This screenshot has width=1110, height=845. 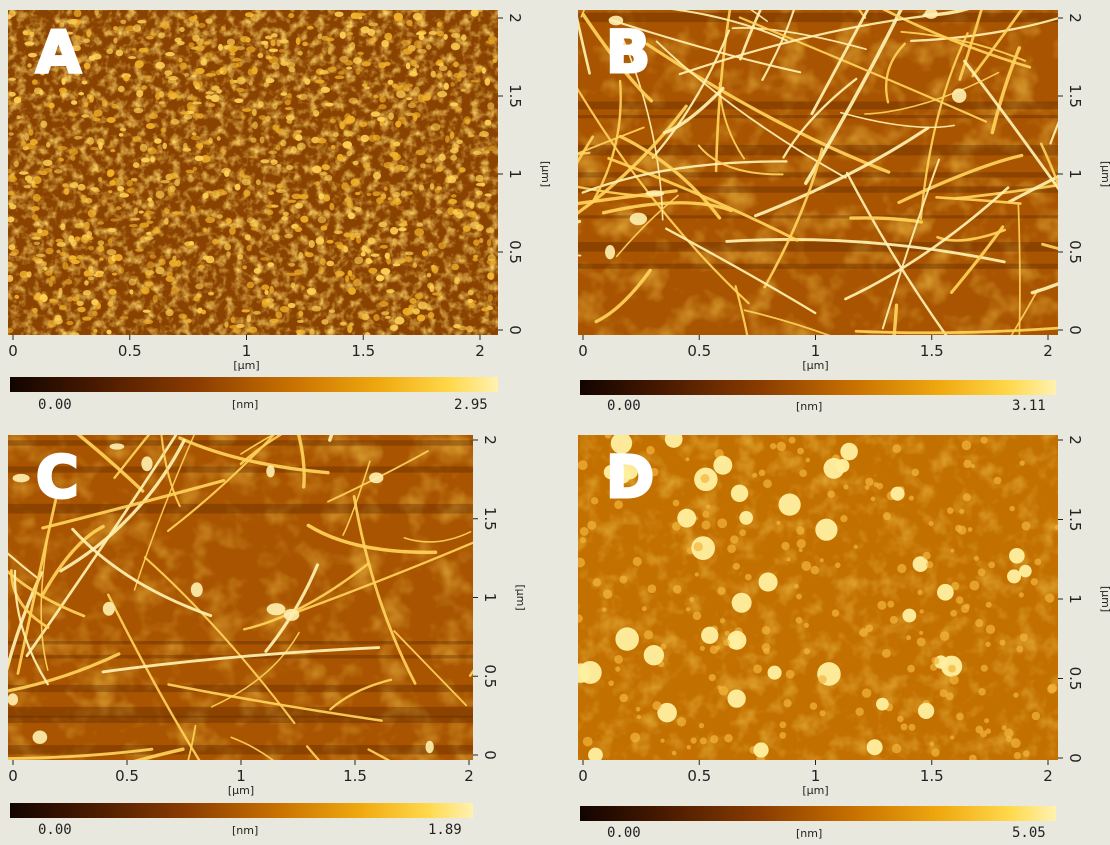 I want to click on colorbar-unit-b: [nm], so click(x=809, y=406).